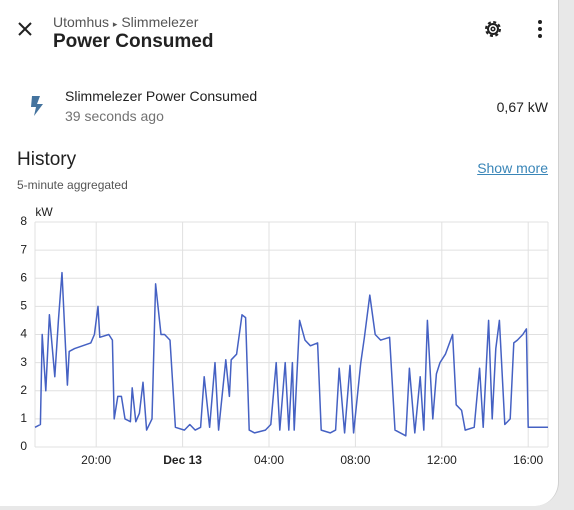 This screenshot has width=574, height=510. What do you see at coordinates (269, 460) in the screenshot?
I see `x-tick-label: 04:00` at bounding box center [269, 460].